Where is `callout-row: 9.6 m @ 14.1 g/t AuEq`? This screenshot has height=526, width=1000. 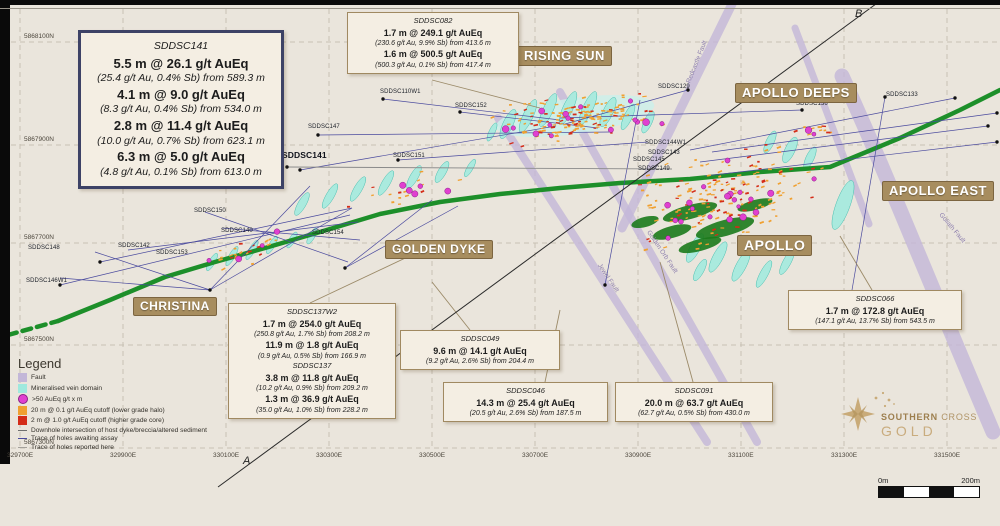
callout-row: 9.6 m @ 14.1 g/t AuEq is located at coordinates (480, 350).